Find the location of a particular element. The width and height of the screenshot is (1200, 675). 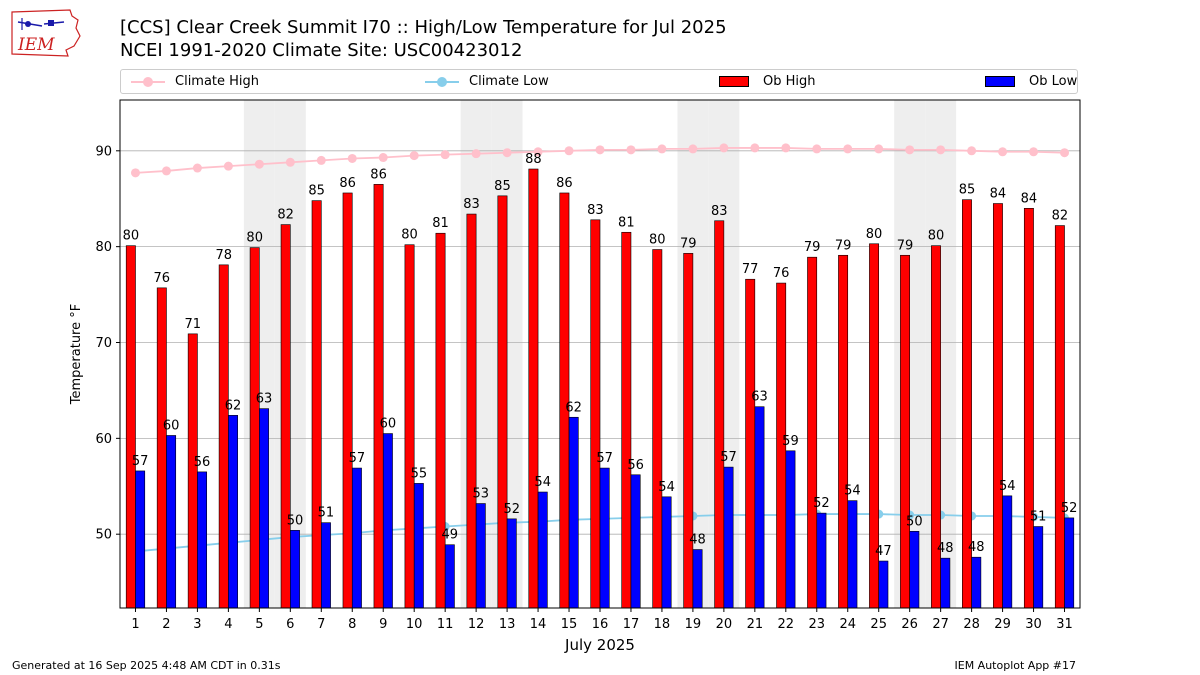

x-axis-label: July 2025 is located at coordinates (599, 645).